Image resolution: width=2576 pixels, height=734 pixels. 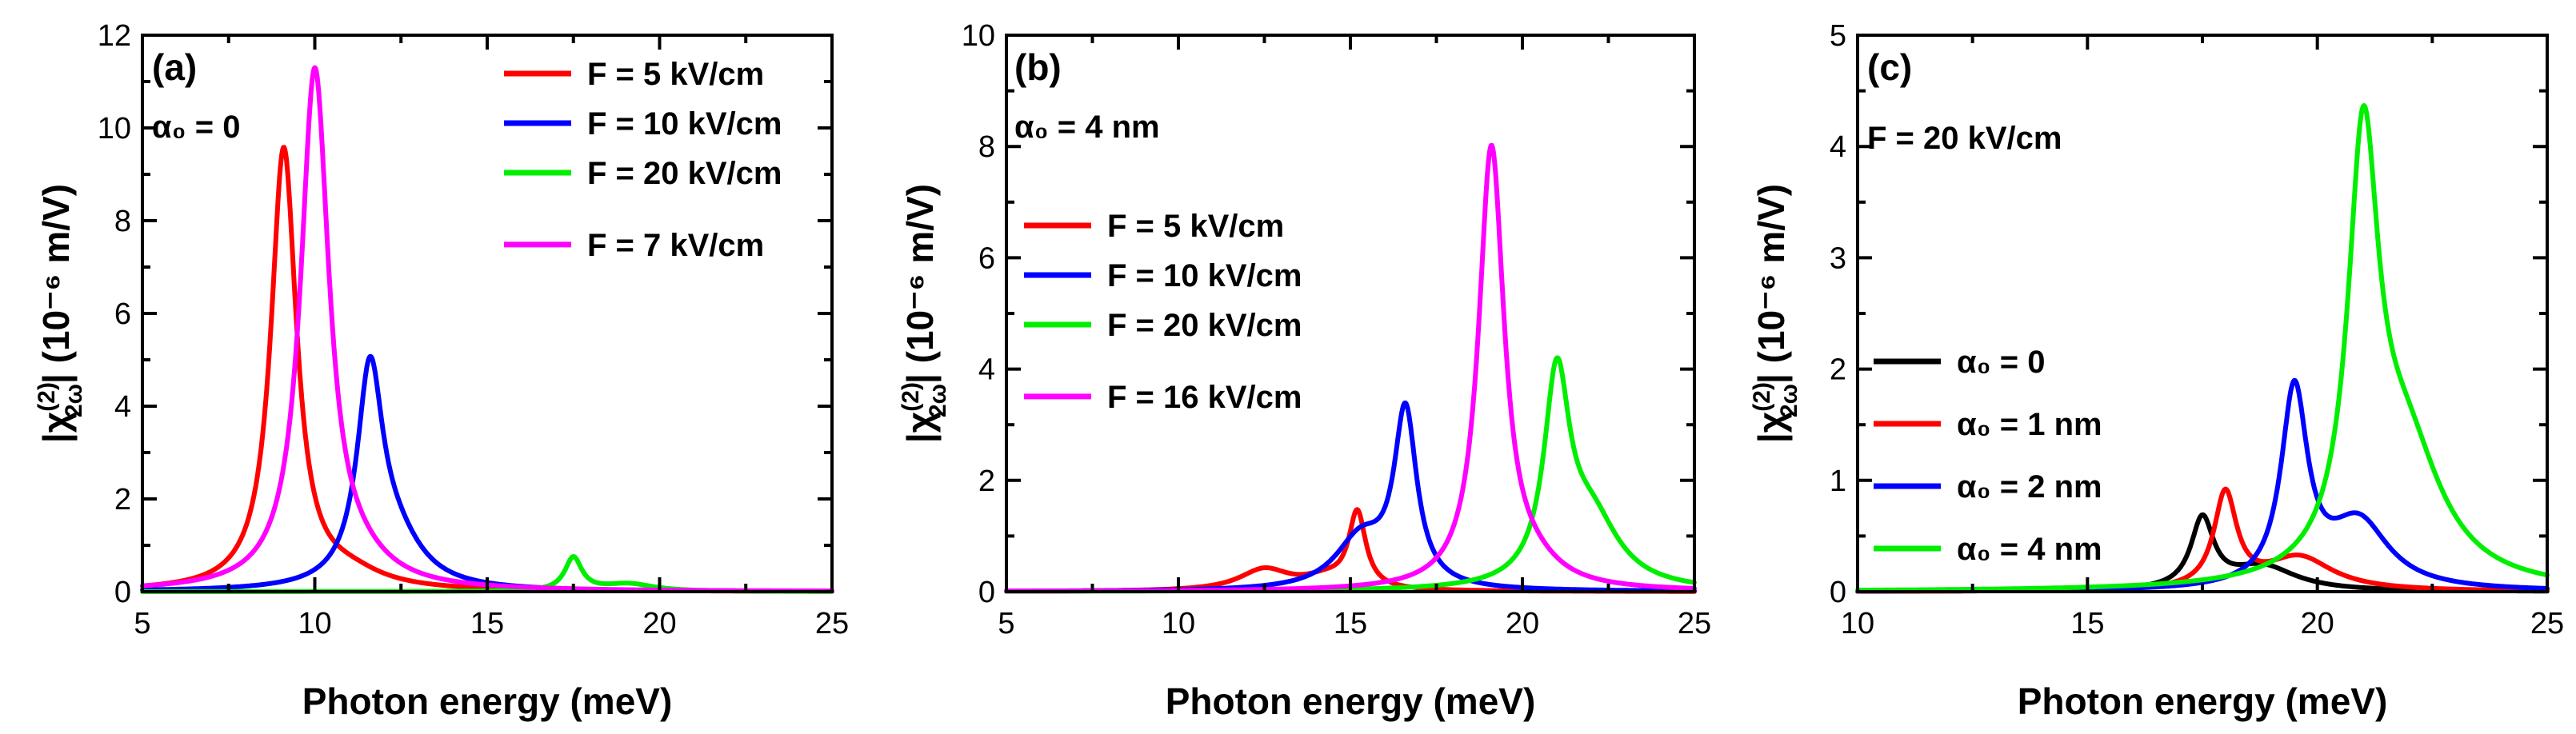 I want to click on legend-label: F = 16 kV/cm, so click(x=1204, y=397).